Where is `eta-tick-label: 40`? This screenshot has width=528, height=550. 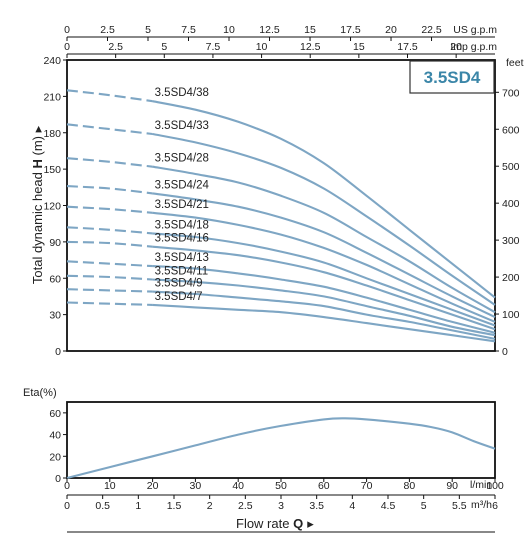
eta-tick-label: 40 is located at coordinates (55, 436).